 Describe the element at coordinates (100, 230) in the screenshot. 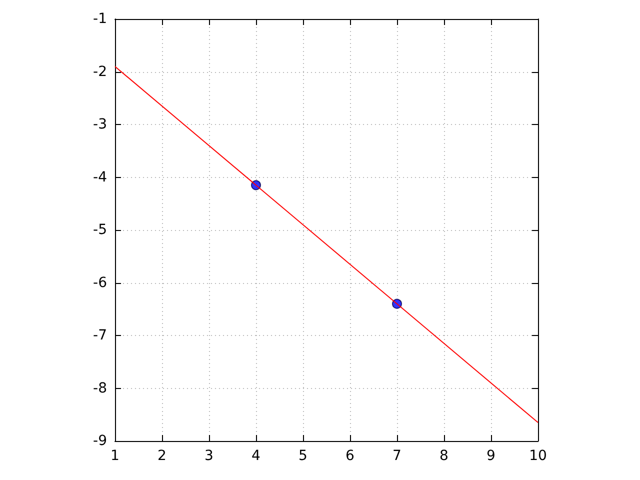

I see `y-tick-label: -5` at that location.